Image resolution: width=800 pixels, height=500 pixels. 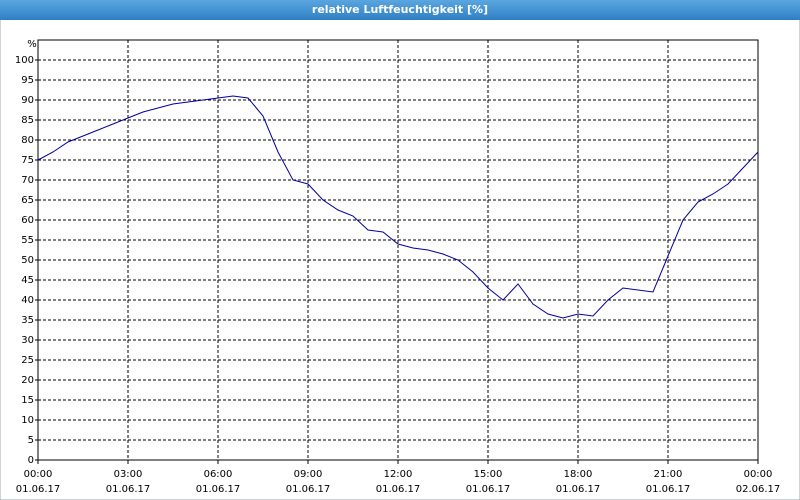 I want to click on y-tick-label: 0, so click(x=31, y=460).